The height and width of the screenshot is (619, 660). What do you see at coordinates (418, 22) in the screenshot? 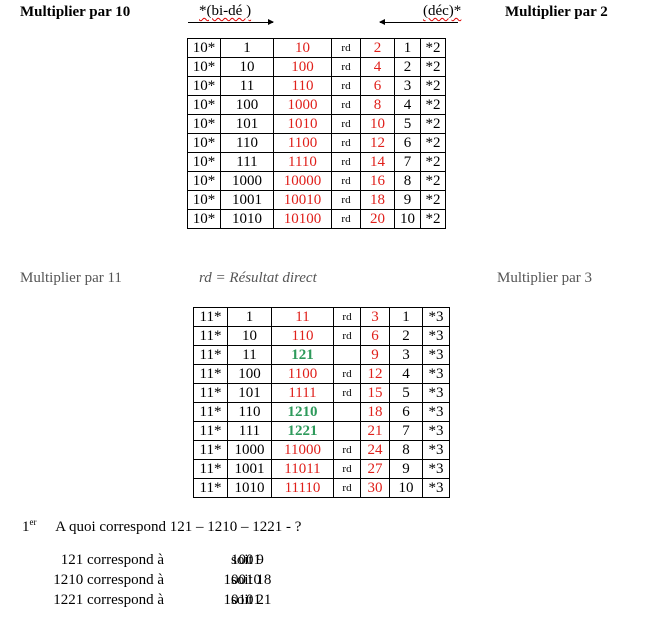
I see `arrow-left-icon` at bounding box center [418, 22].